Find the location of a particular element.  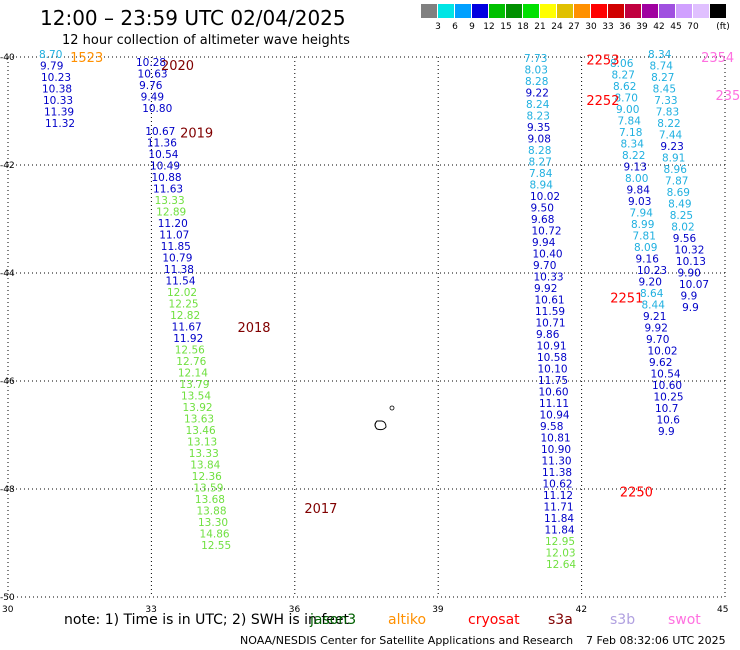

legend-label: 6 is located at coordinates (455, 27).